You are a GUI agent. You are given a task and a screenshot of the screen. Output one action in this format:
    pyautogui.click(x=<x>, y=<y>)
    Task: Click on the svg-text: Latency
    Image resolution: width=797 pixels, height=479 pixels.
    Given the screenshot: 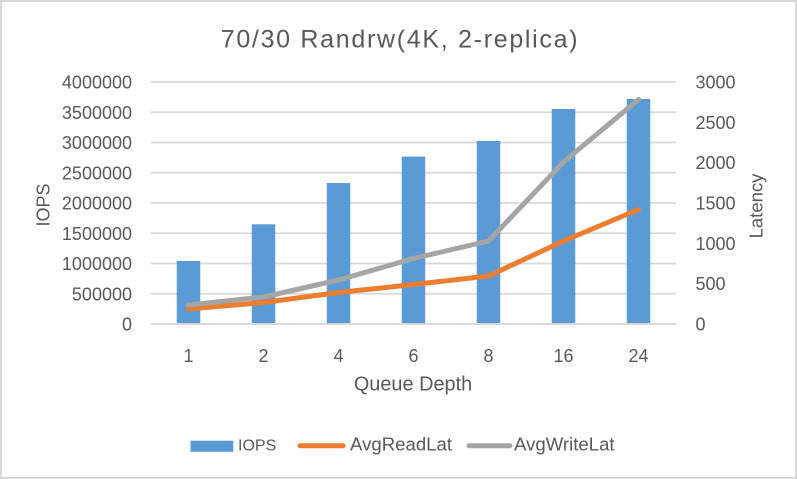 What is the action you would take?
    pyautogui.click(x=755, y=206)
    